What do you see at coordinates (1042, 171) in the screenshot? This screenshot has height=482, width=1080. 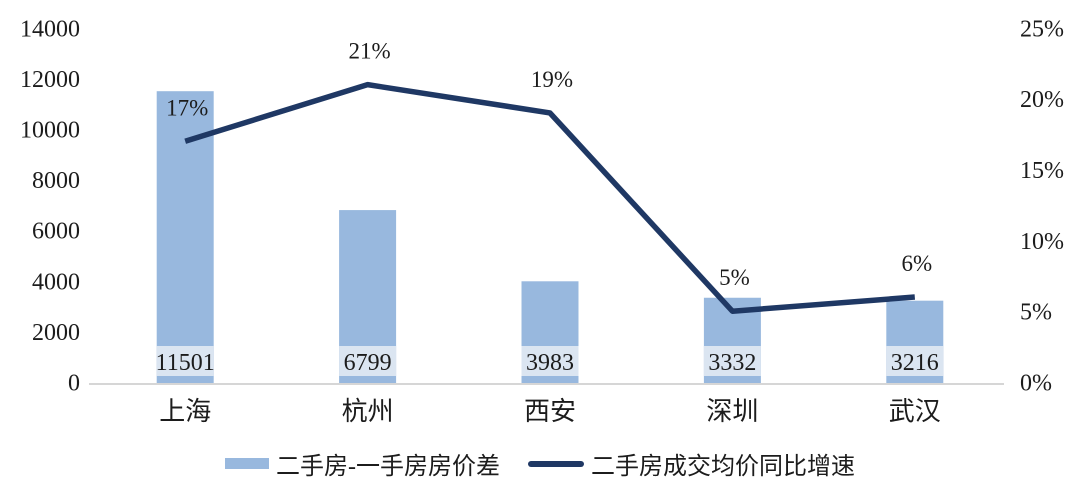 I see `right-axis-tick-label: 15%` at bounding box center [1042, 171].